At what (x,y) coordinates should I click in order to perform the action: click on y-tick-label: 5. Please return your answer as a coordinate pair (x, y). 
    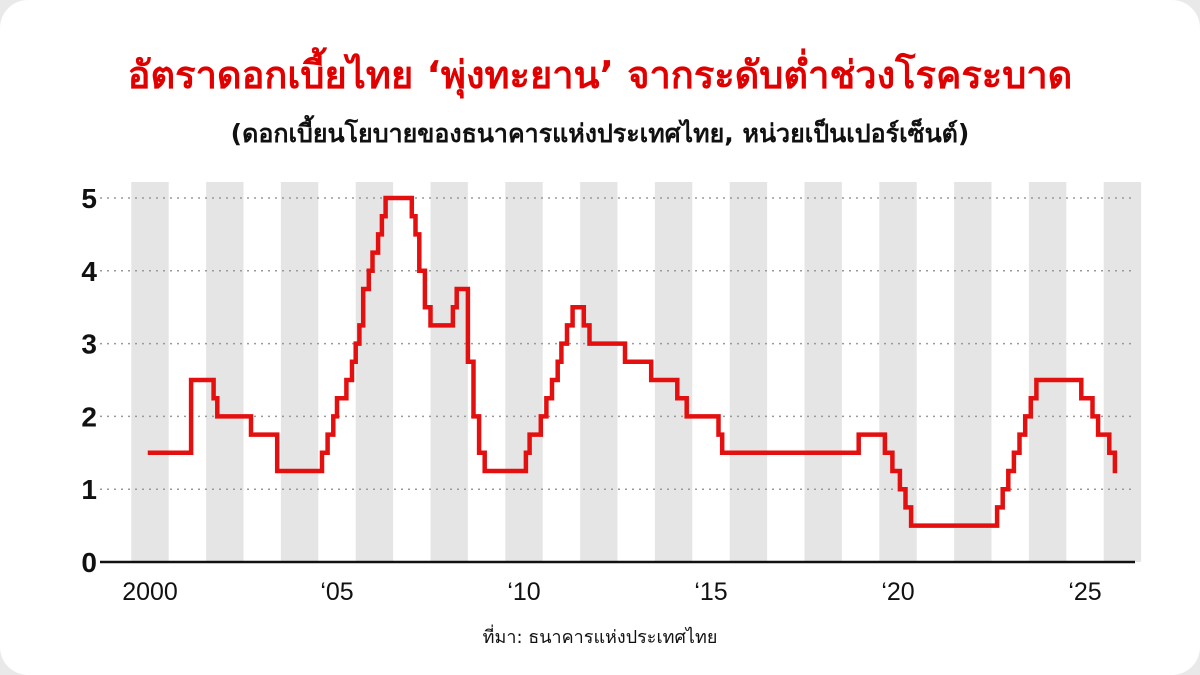
    Looking at the image, I should click on (89, 198).